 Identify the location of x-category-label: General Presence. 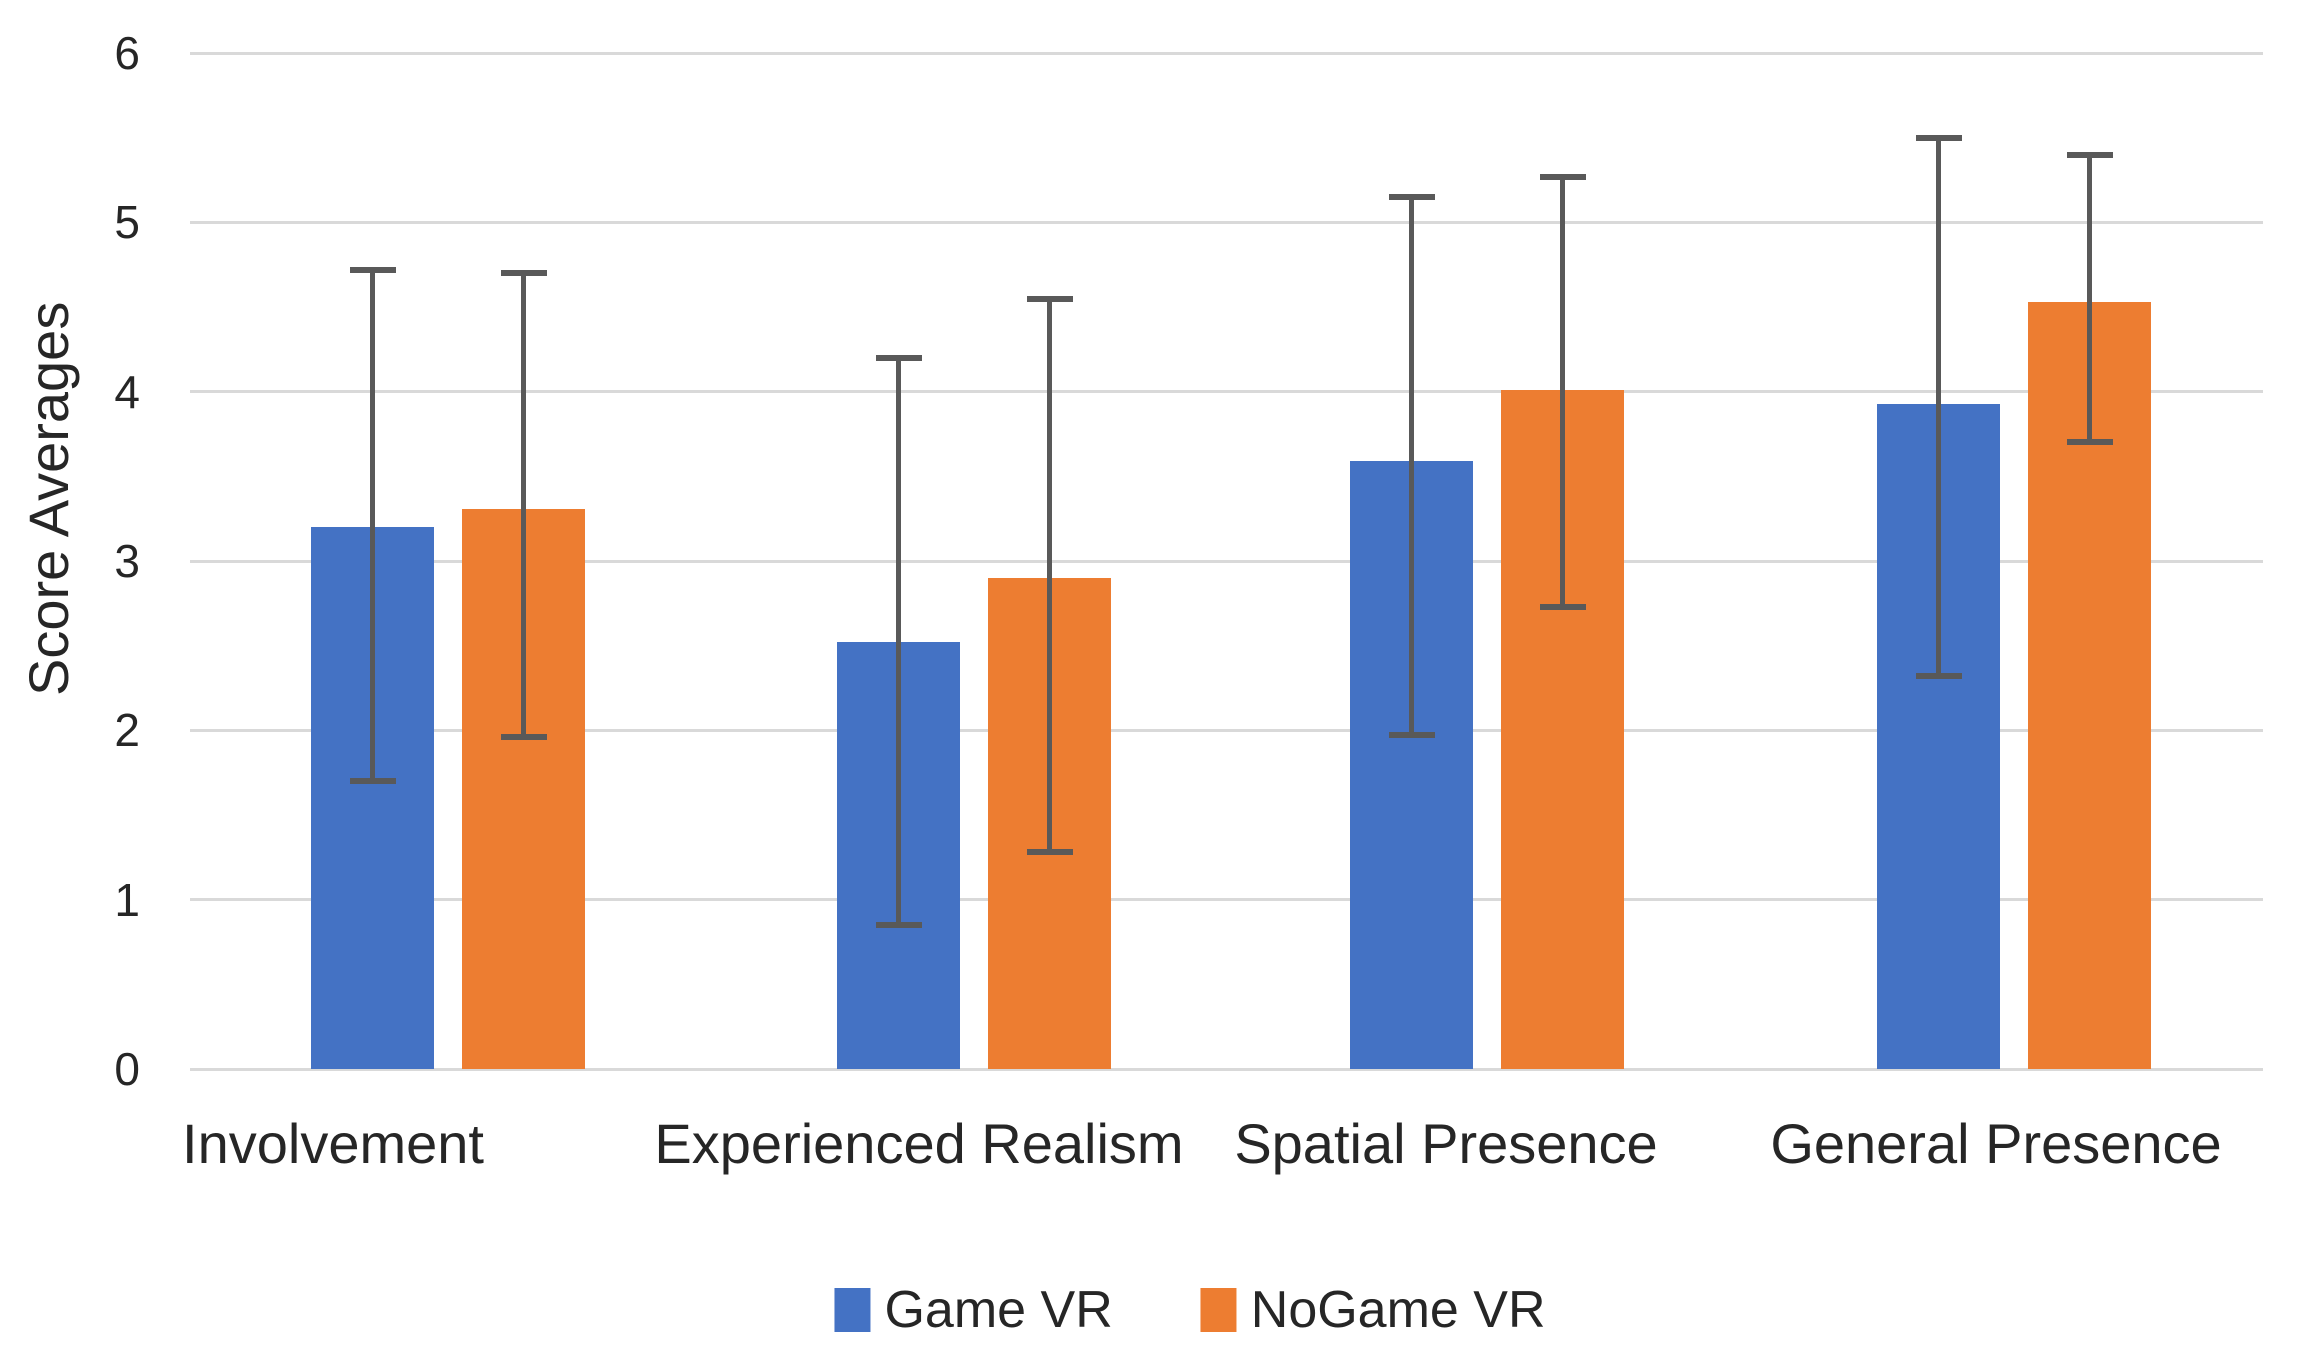
(1996, 1143).